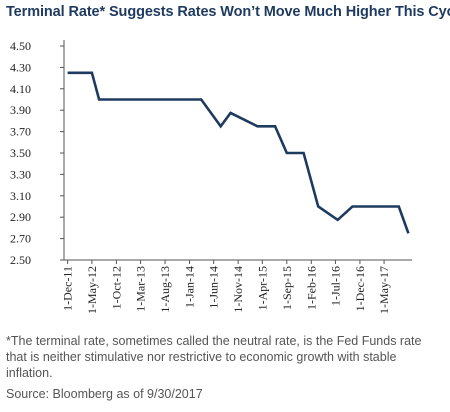 This screenshot has height=412, width=450. What do you see at coordinates (262, 288) in the screenshot?
I see `x-tick-label: 1-Apr-15` at bounding box center [262, 288].